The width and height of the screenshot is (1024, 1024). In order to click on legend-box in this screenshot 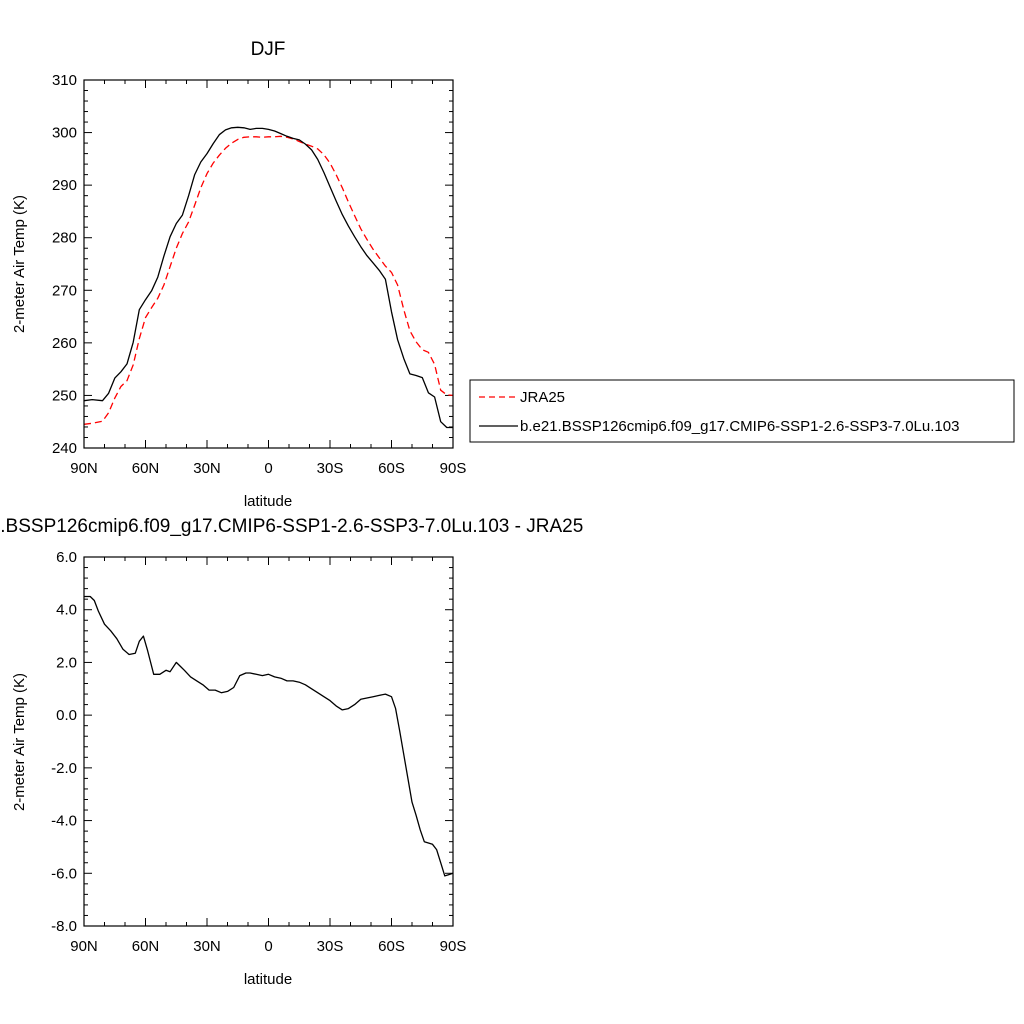, I will do `click(742, 411)`.